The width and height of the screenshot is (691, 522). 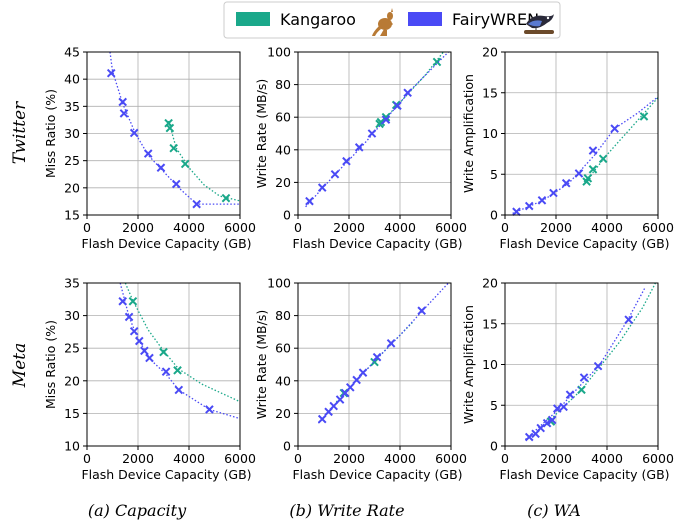 What do you see at coordinates (72, 315) in the screenshot?
I see `y-tick-label: 30` at bounding box center [72, 315].